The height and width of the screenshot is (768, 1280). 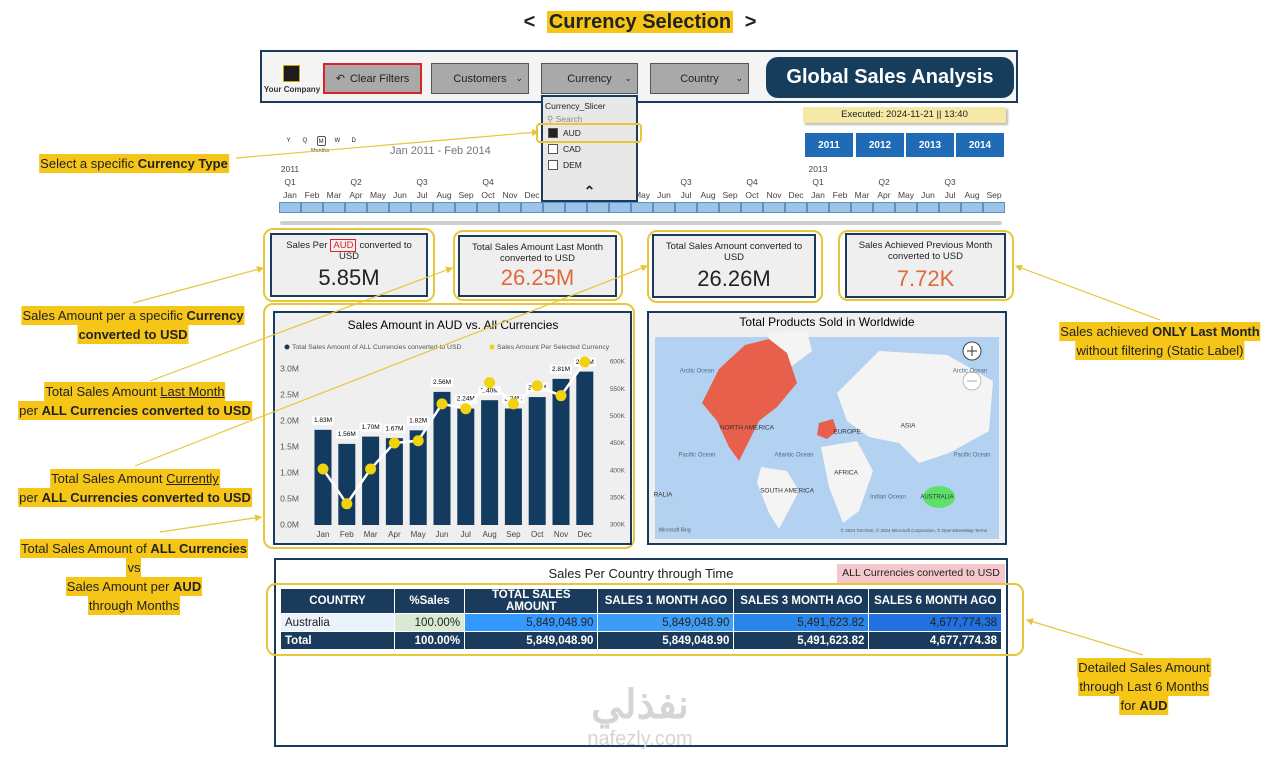 I want to click on month-label: Sep, so click(x=466, y=195).